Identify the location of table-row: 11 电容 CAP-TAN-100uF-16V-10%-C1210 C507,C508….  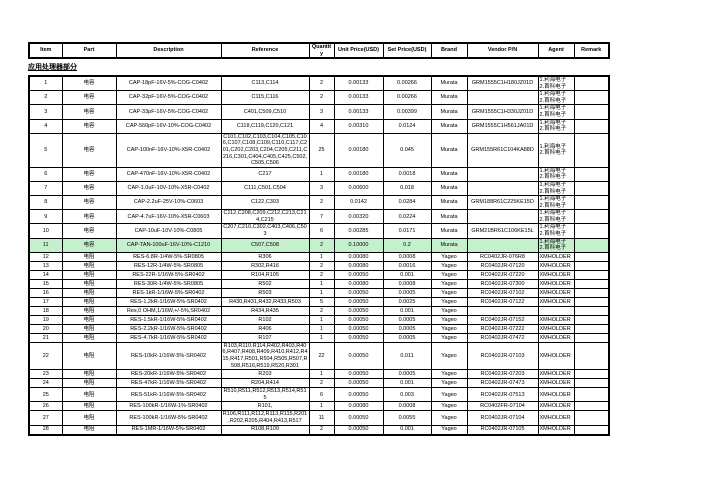
(319, 245).